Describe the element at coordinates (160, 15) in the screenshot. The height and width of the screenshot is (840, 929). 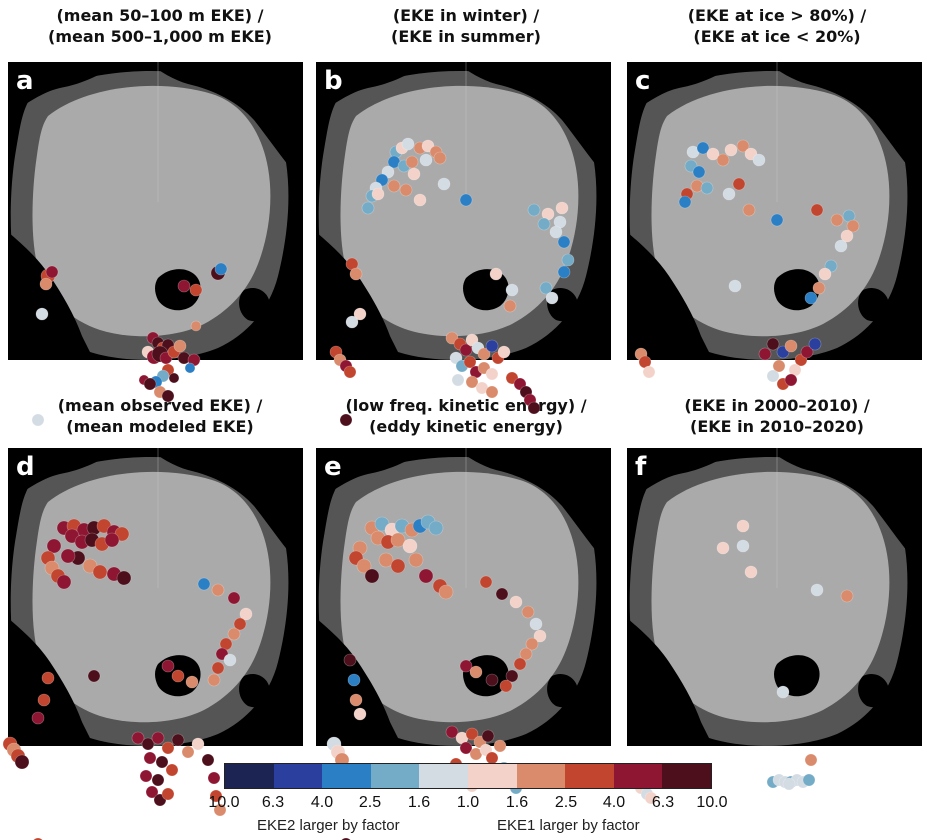
I see `panel-a-title-line1: (mean 50–100 m EKE) /` at that location.